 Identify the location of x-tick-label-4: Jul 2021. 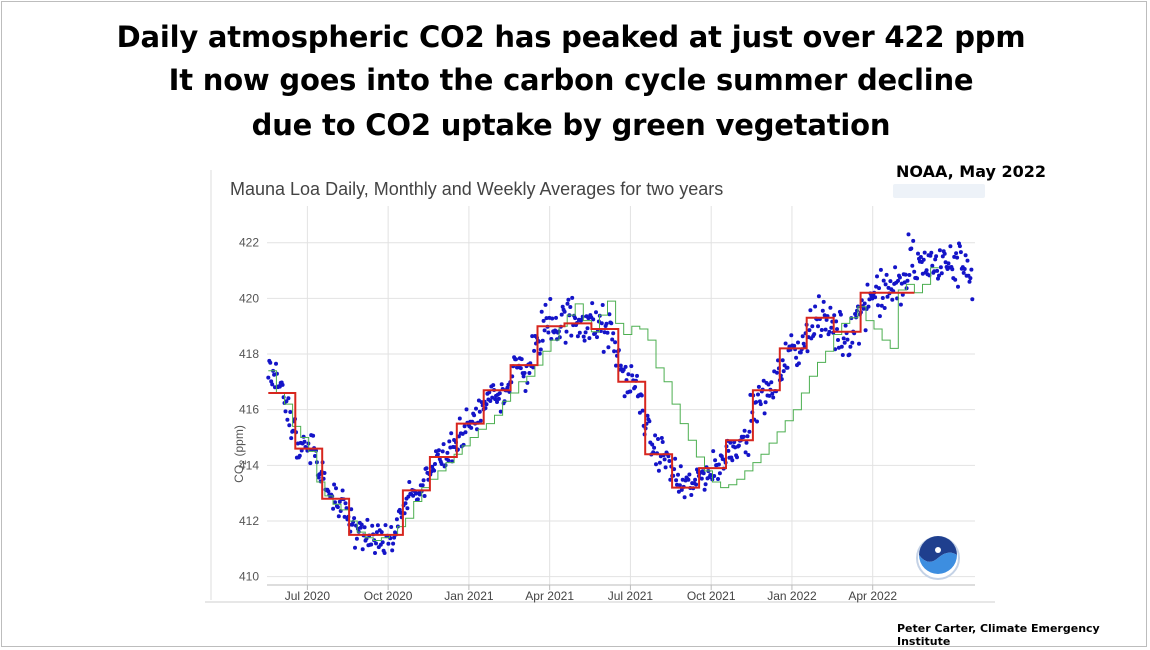
(631, 596).